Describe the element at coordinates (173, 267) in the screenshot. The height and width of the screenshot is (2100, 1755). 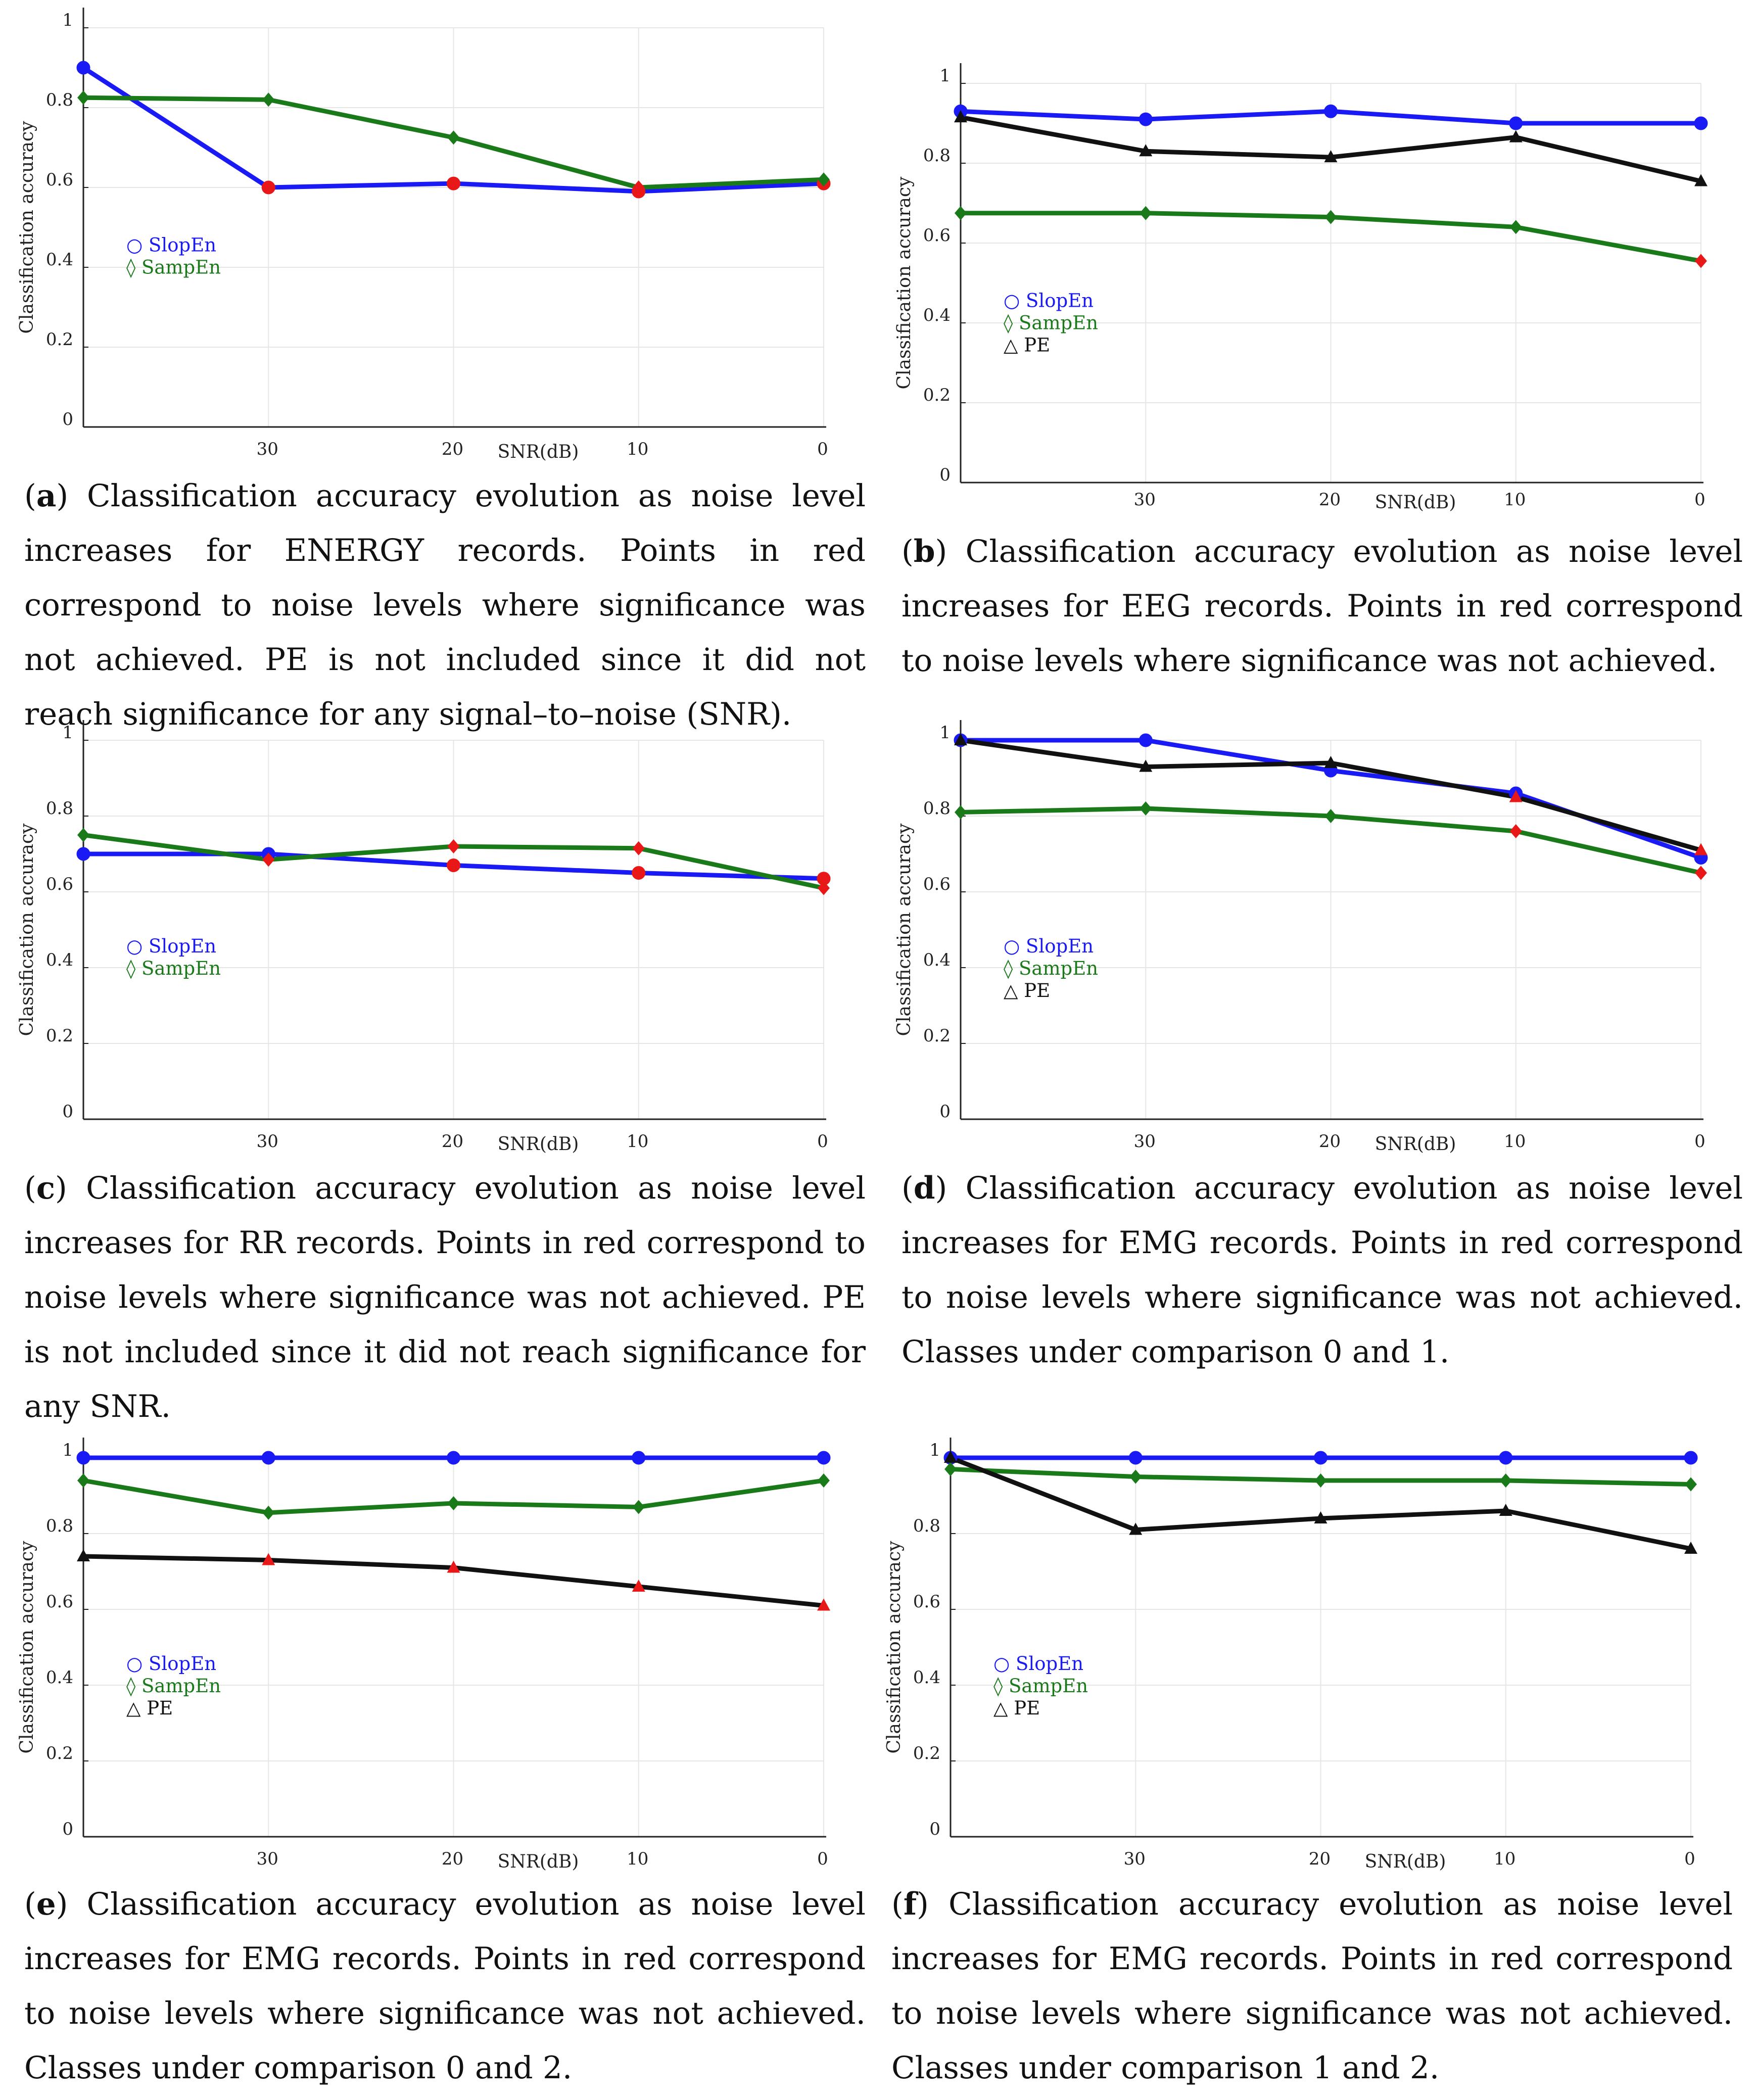
I see `chart-a-legend-sampen: ◊ SampEn` at that location.